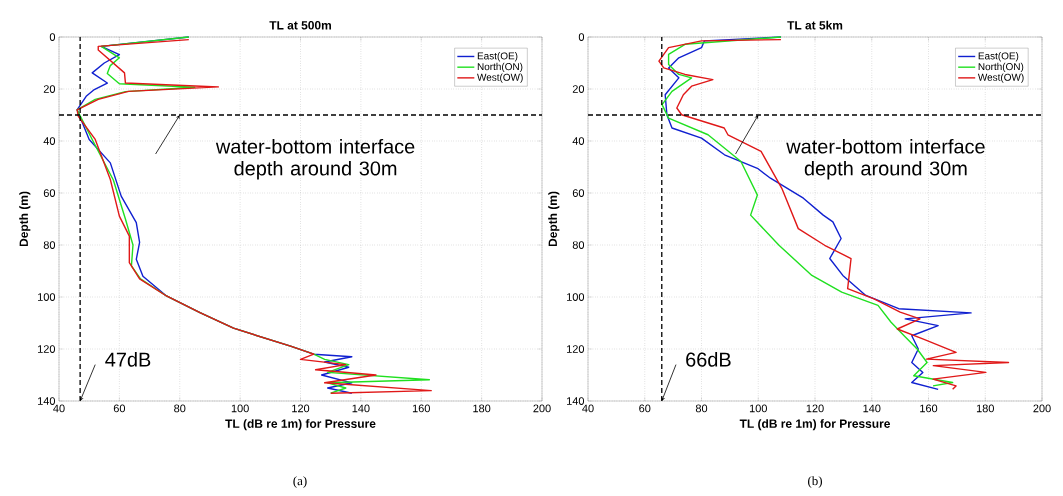 The width and height of the screenshot is (1063, 496). I want to click on chart-title: TL at 5km, so click(815, 25).